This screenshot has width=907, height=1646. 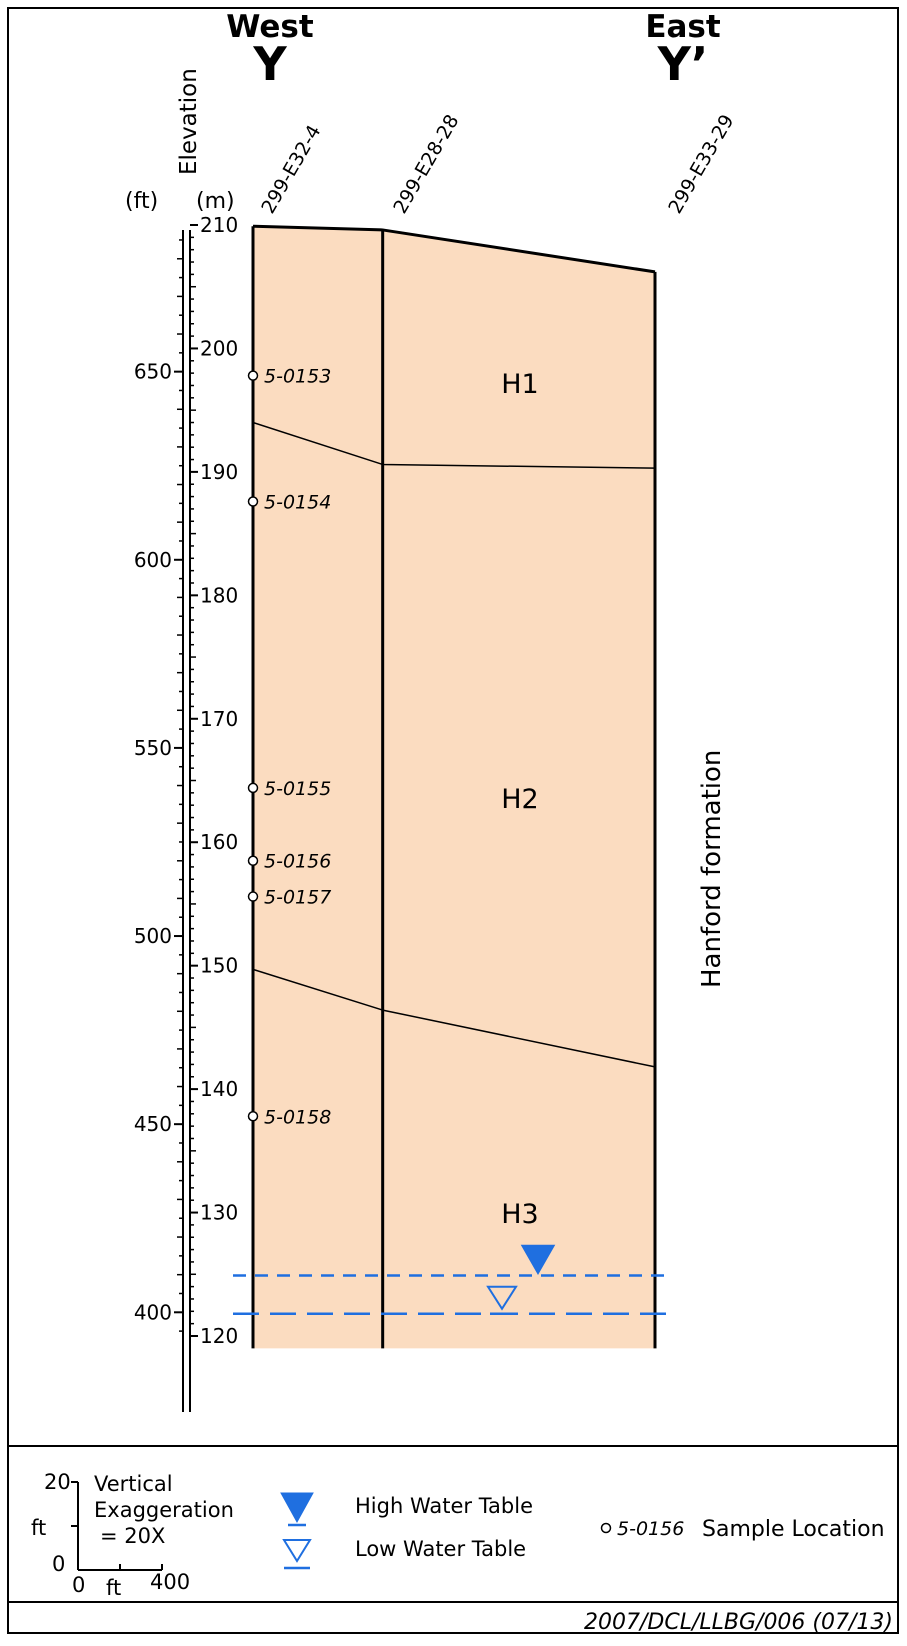 What do you see at coordinates (58, 1564) in the screenshot?
I see `scale-origin: 0` at bounding box center [58, 1564].